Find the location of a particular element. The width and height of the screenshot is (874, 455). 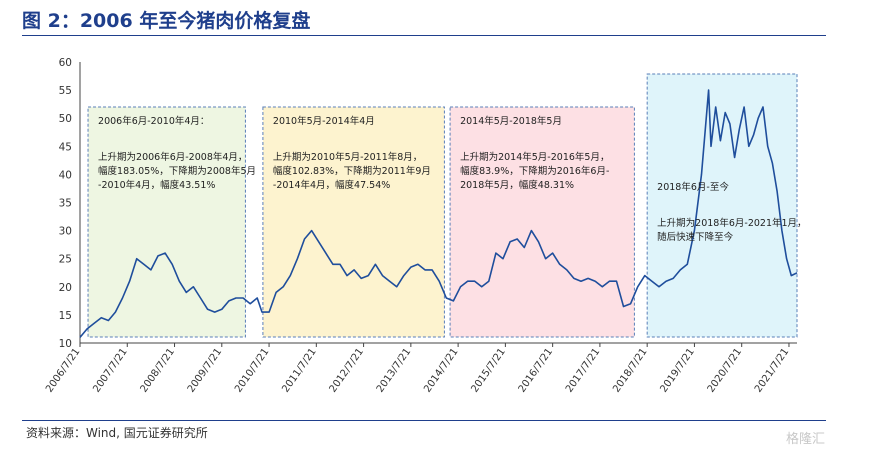

footer-rule is located at coordinates (424, 420).